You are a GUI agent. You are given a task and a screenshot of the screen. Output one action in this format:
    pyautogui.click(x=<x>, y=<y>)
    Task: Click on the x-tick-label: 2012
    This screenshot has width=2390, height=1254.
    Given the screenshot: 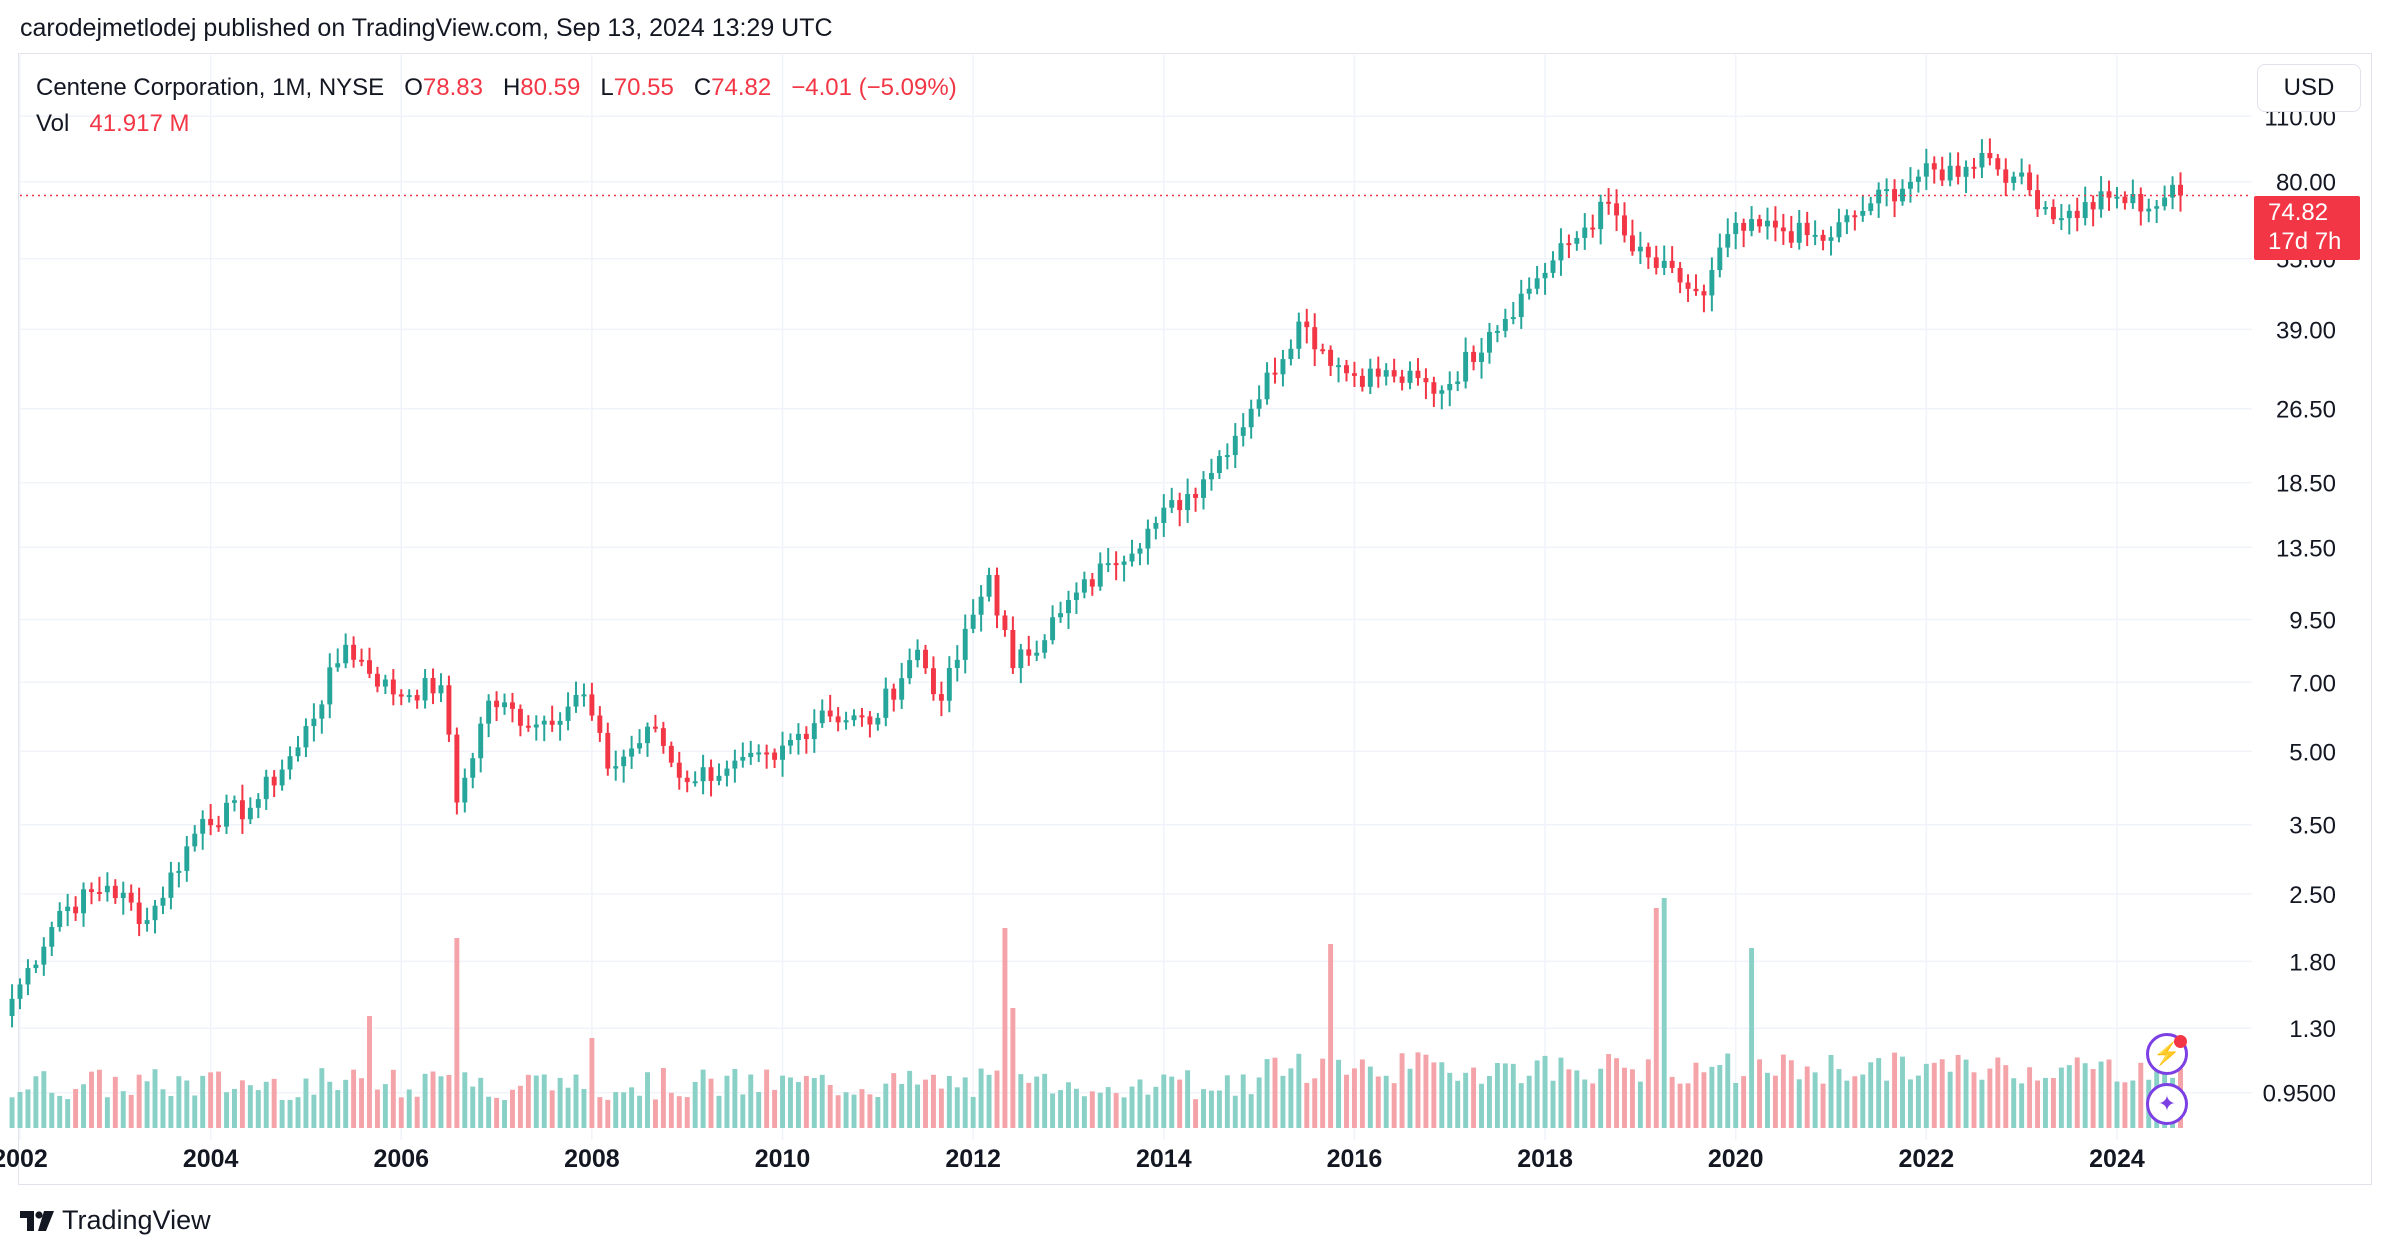 What is the action you would take?
    pyautogui.click(x=973, y=1159)
    